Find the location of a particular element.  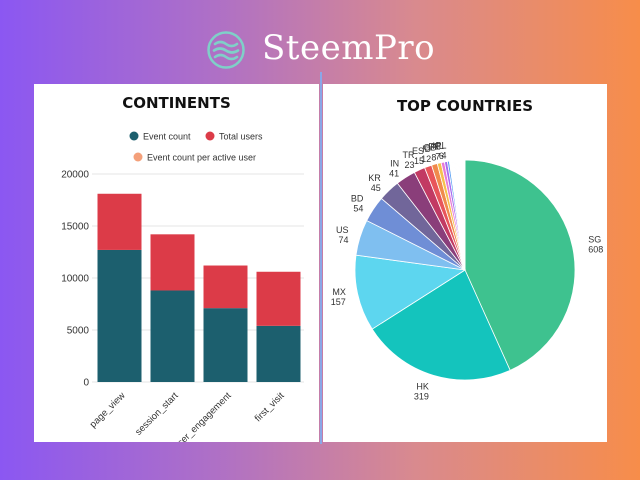

pie-label: BD is located at coordinates (357, 198).